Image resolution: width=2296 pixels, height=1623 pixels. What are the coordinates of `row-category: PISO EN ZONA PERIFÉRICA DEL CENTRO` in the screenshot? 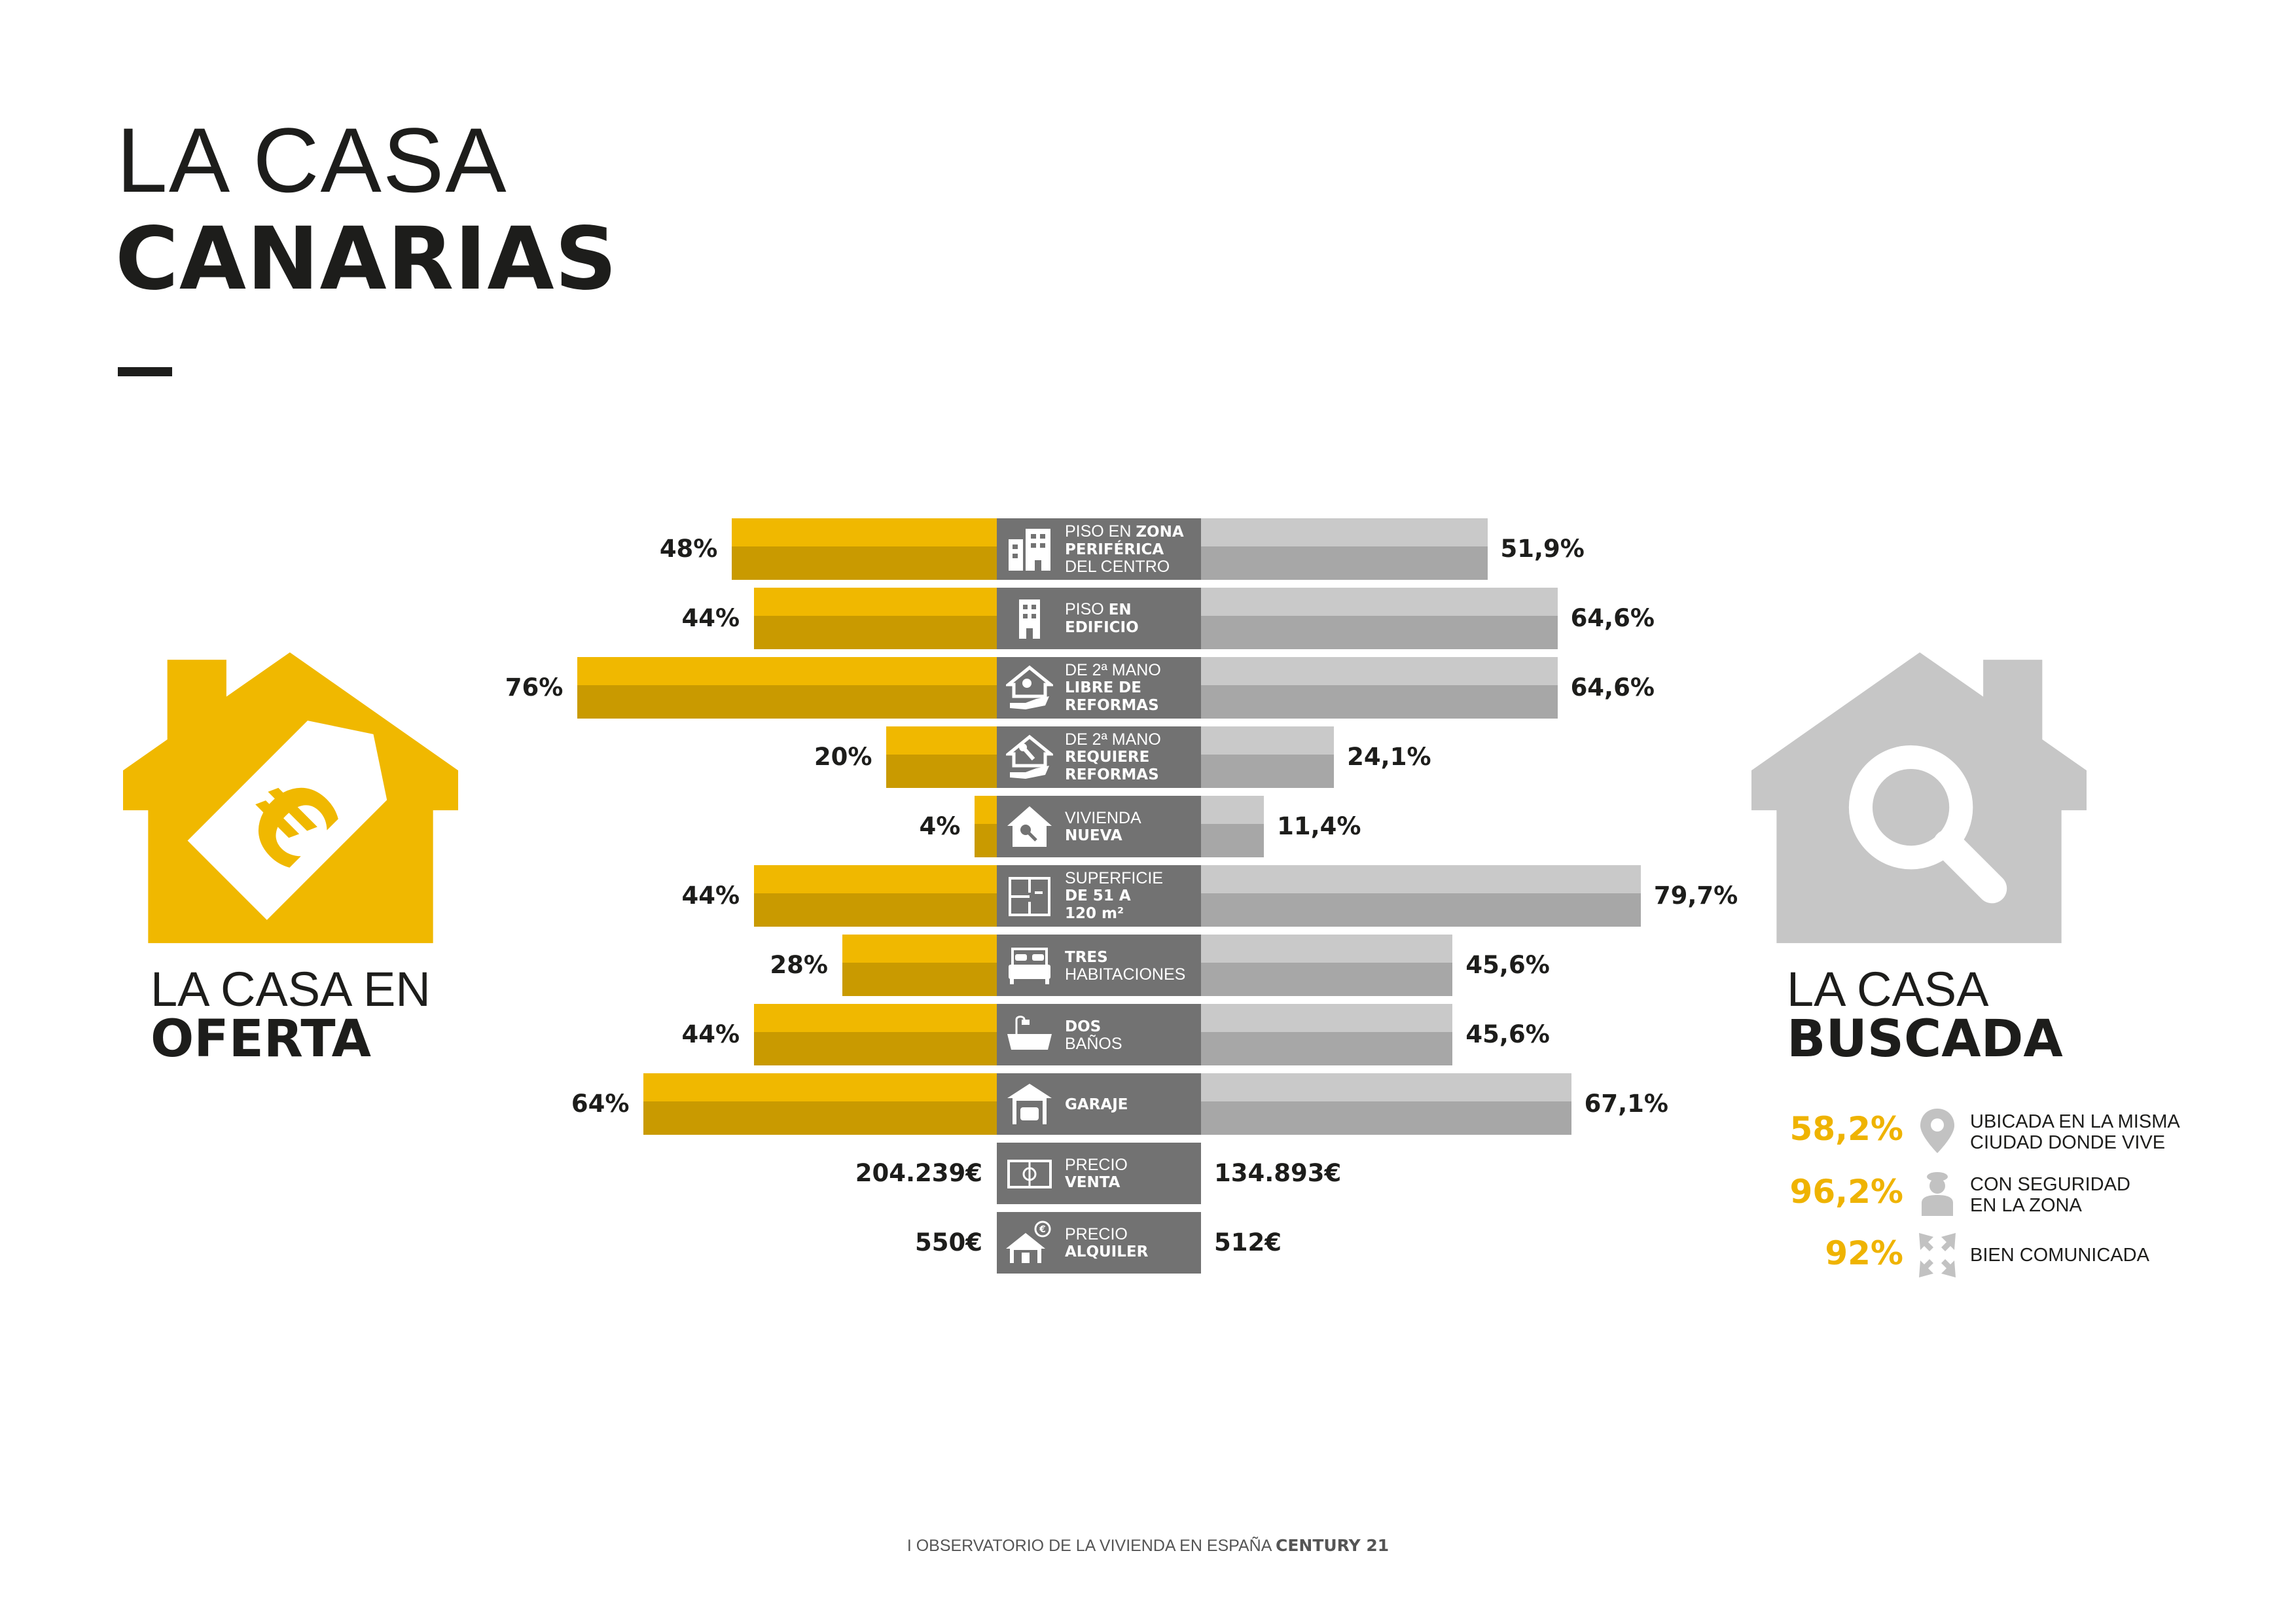 It's located at (1099, 549).